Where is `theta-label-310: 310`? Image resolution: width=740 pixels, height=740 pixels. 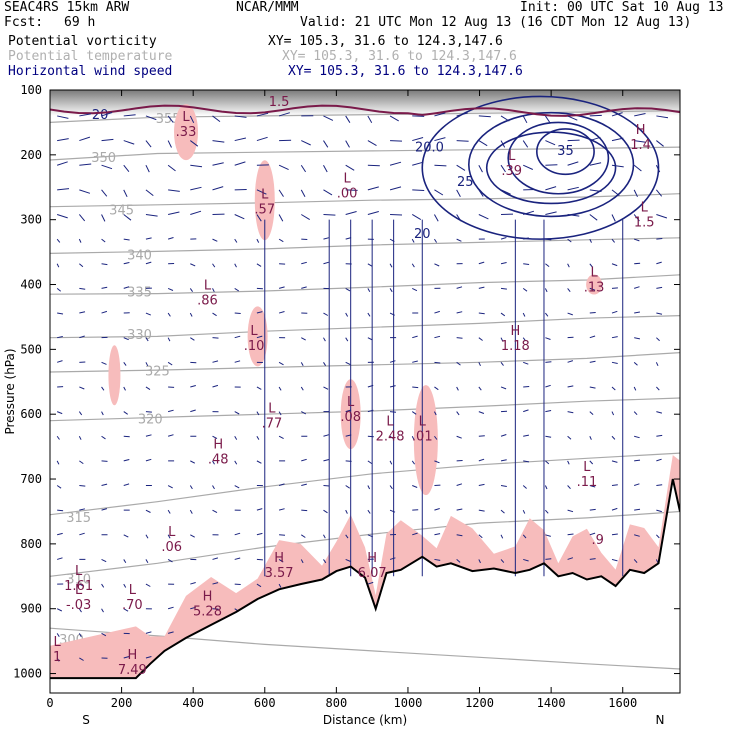 theta-label-310: 310 is located at coordinates (78, 580).